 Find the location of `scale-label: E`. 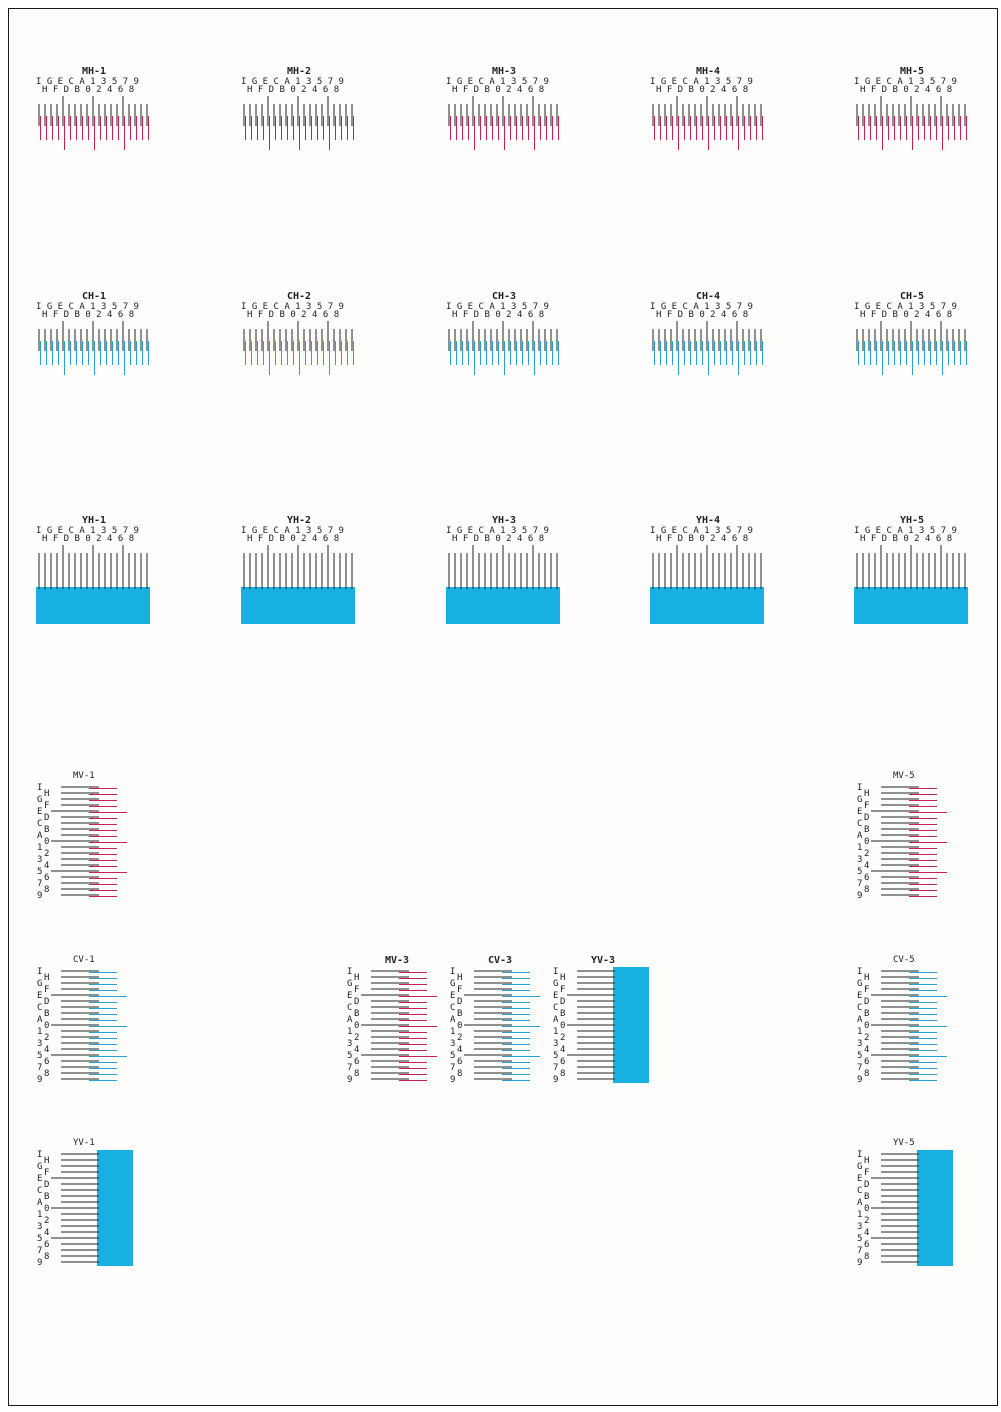

scale-label: E is located at coordinates (860, 996).